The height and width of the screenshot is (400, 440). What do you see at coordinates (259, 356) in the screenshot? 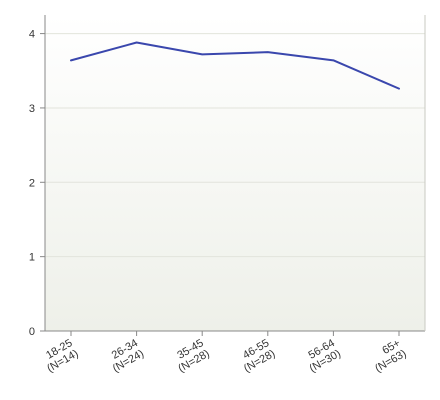
I see `x-tick-label: 46-55(N=28)` at bounding box center [259, 356].